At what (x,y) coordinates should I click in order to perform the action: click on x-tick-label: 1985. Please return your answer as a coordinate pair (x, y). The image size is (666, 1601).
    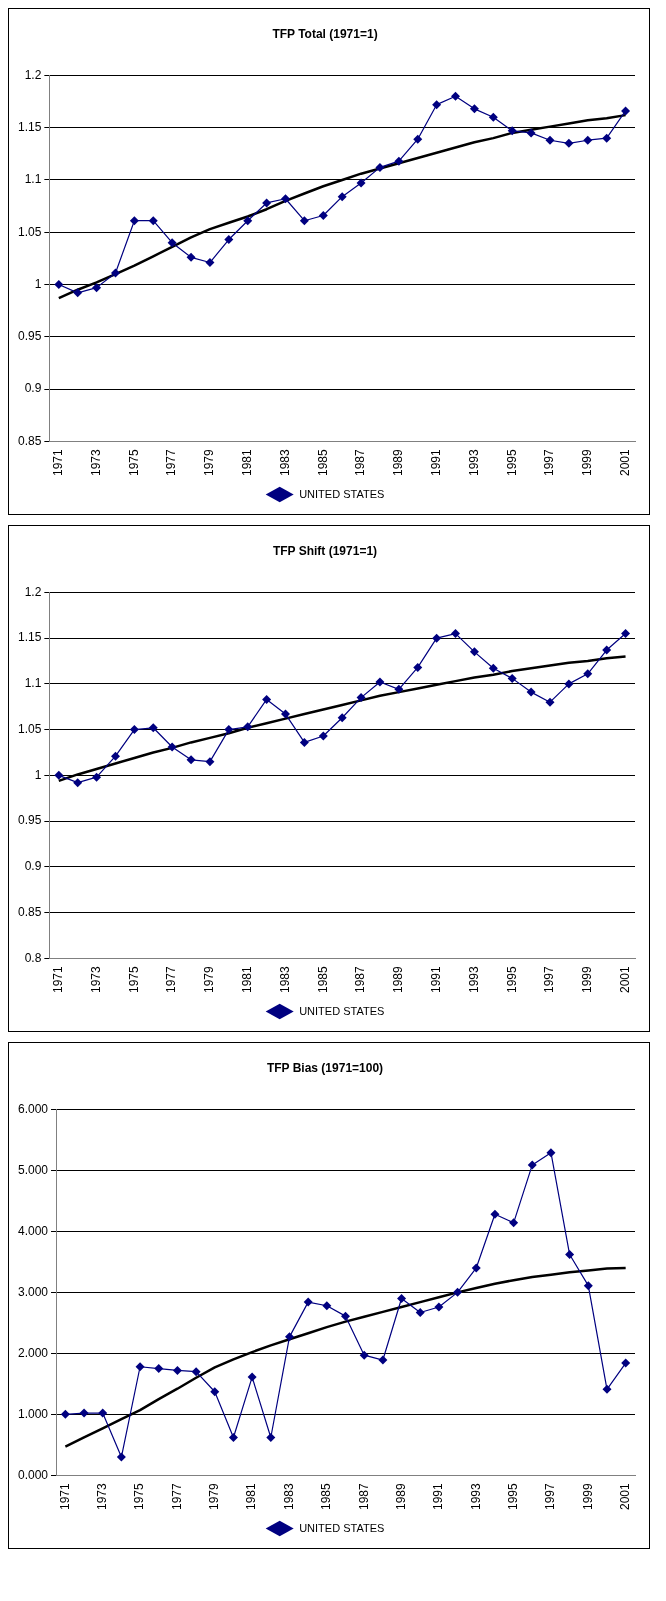
    Looking at the image, I should click on (326, 1496).